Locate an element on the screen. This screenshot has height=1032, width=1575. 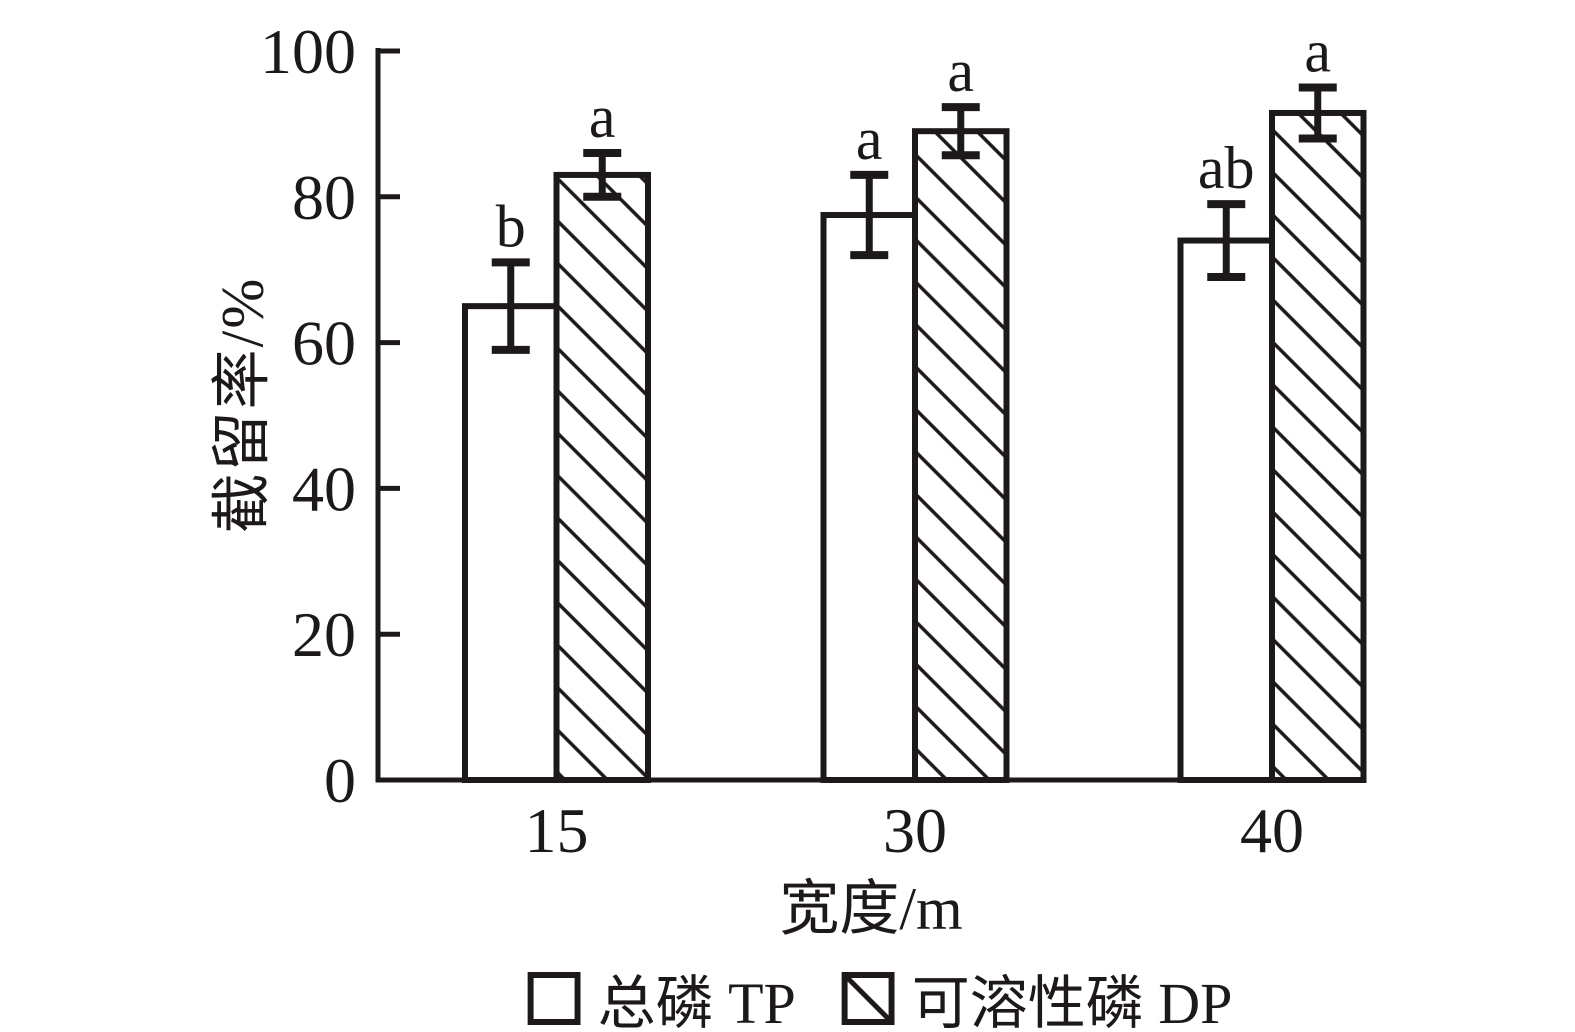
hatched-square-icon is located at coordinates (868, 998).